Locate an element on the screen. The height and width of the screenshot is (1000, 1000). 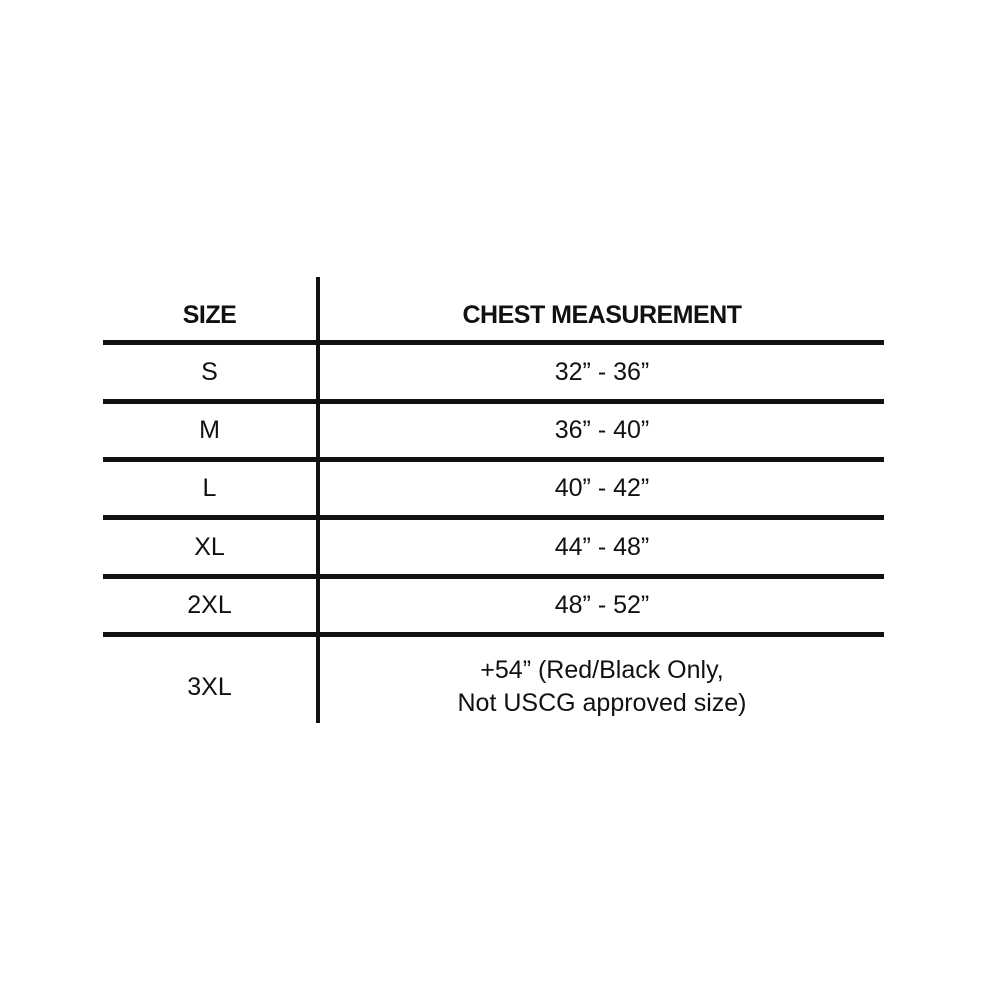
header-size: SIZE is located at coordinates (209, 314).